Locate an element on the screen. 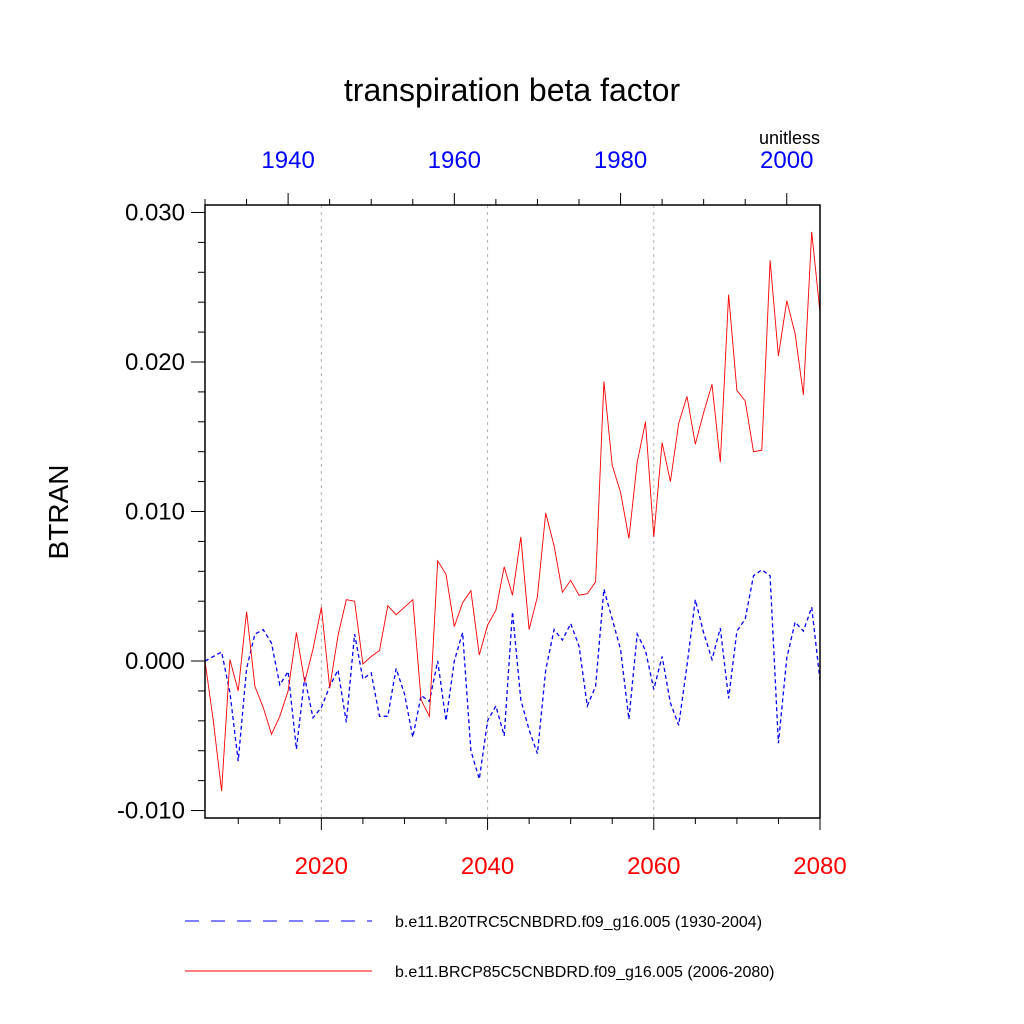  chart-title: transpiration beta factor is located at coordinates (512, 90).